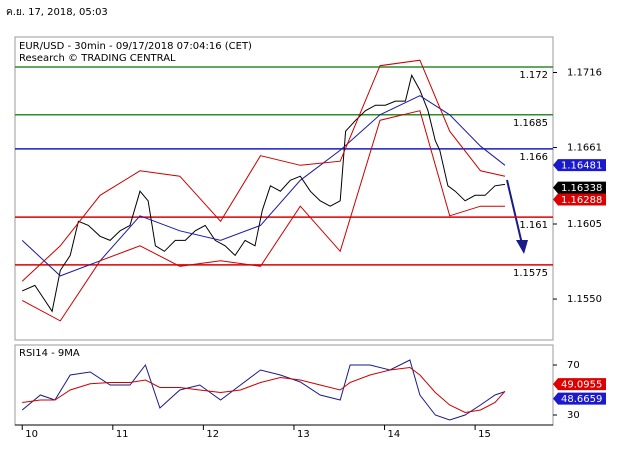  What do you see at coordinates (533, 75) in the screenshot?
I see `level-label: 1.172` at bounding box center [533, 75].